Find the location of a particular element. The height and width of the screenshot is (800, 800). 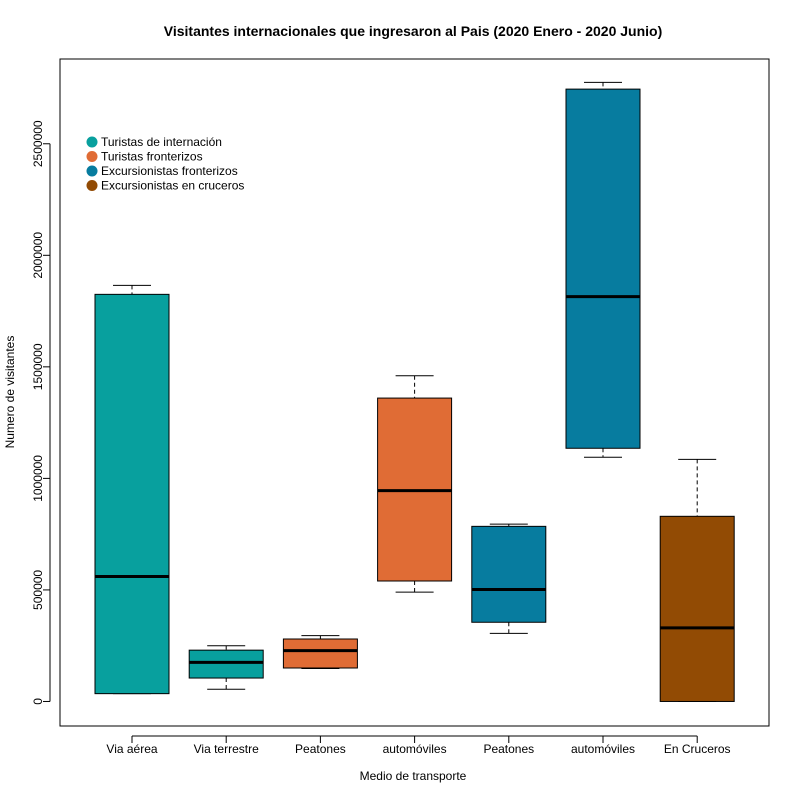

y-axis-label: Numero de visitantes is located at coordinates (10, 392).